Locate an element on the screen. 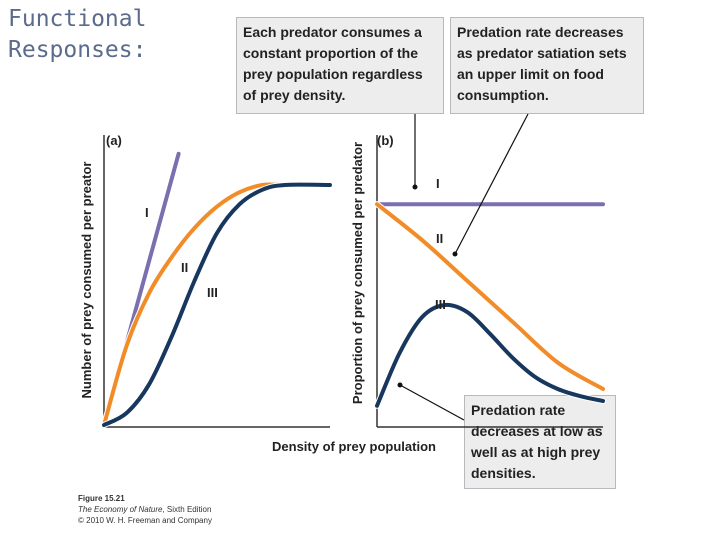 This screenshot has width=720, height=540. caption-book: The Economy of Nature, Sixth Edition is located at coordinates (145, 509).